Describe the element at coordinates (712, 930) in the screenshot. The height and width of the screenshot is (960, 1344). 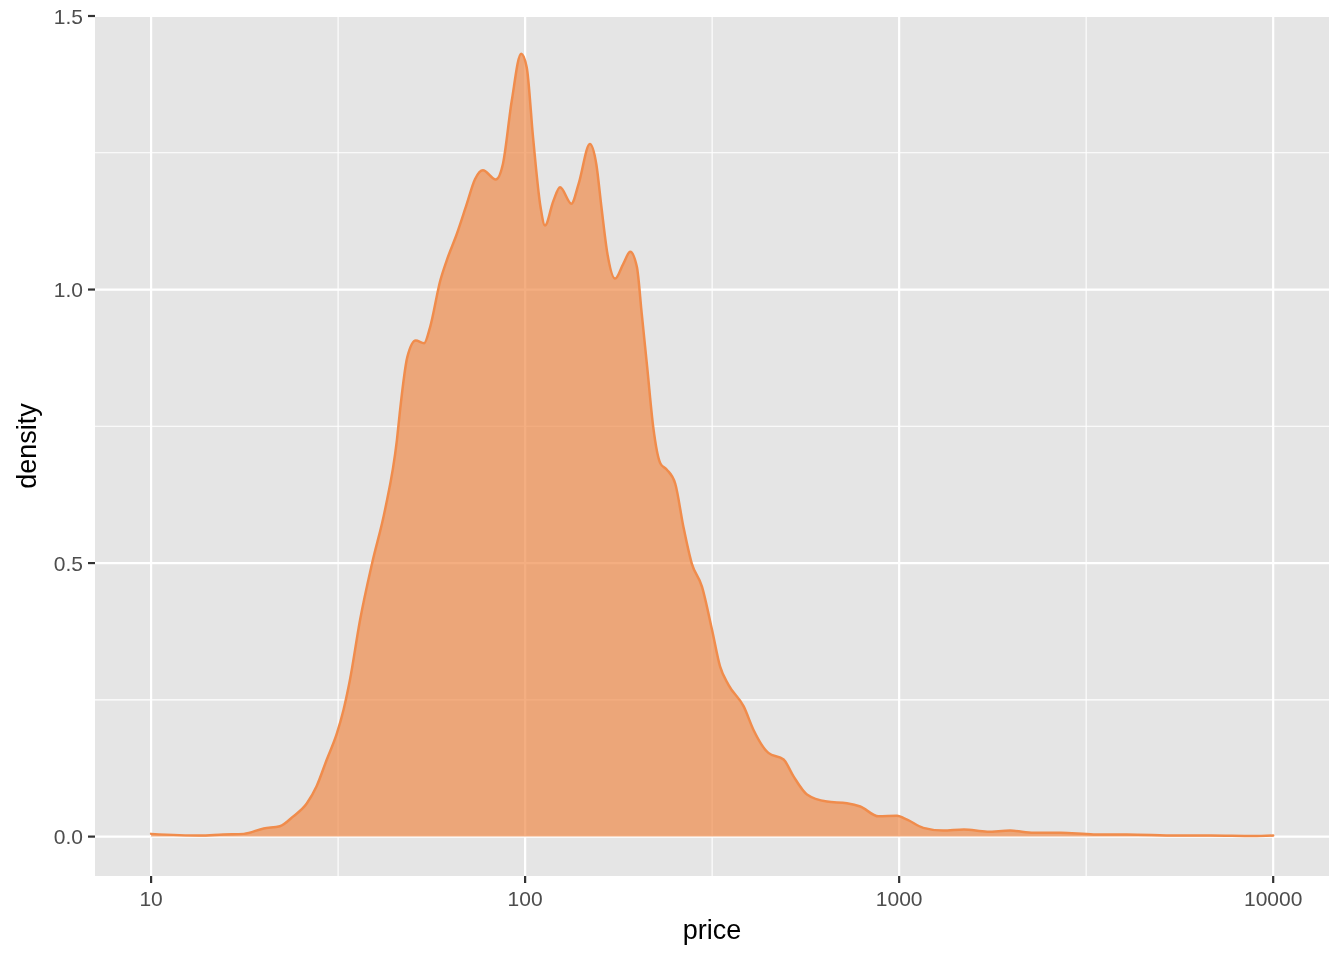
I see `x-axis-title: price` at that location.